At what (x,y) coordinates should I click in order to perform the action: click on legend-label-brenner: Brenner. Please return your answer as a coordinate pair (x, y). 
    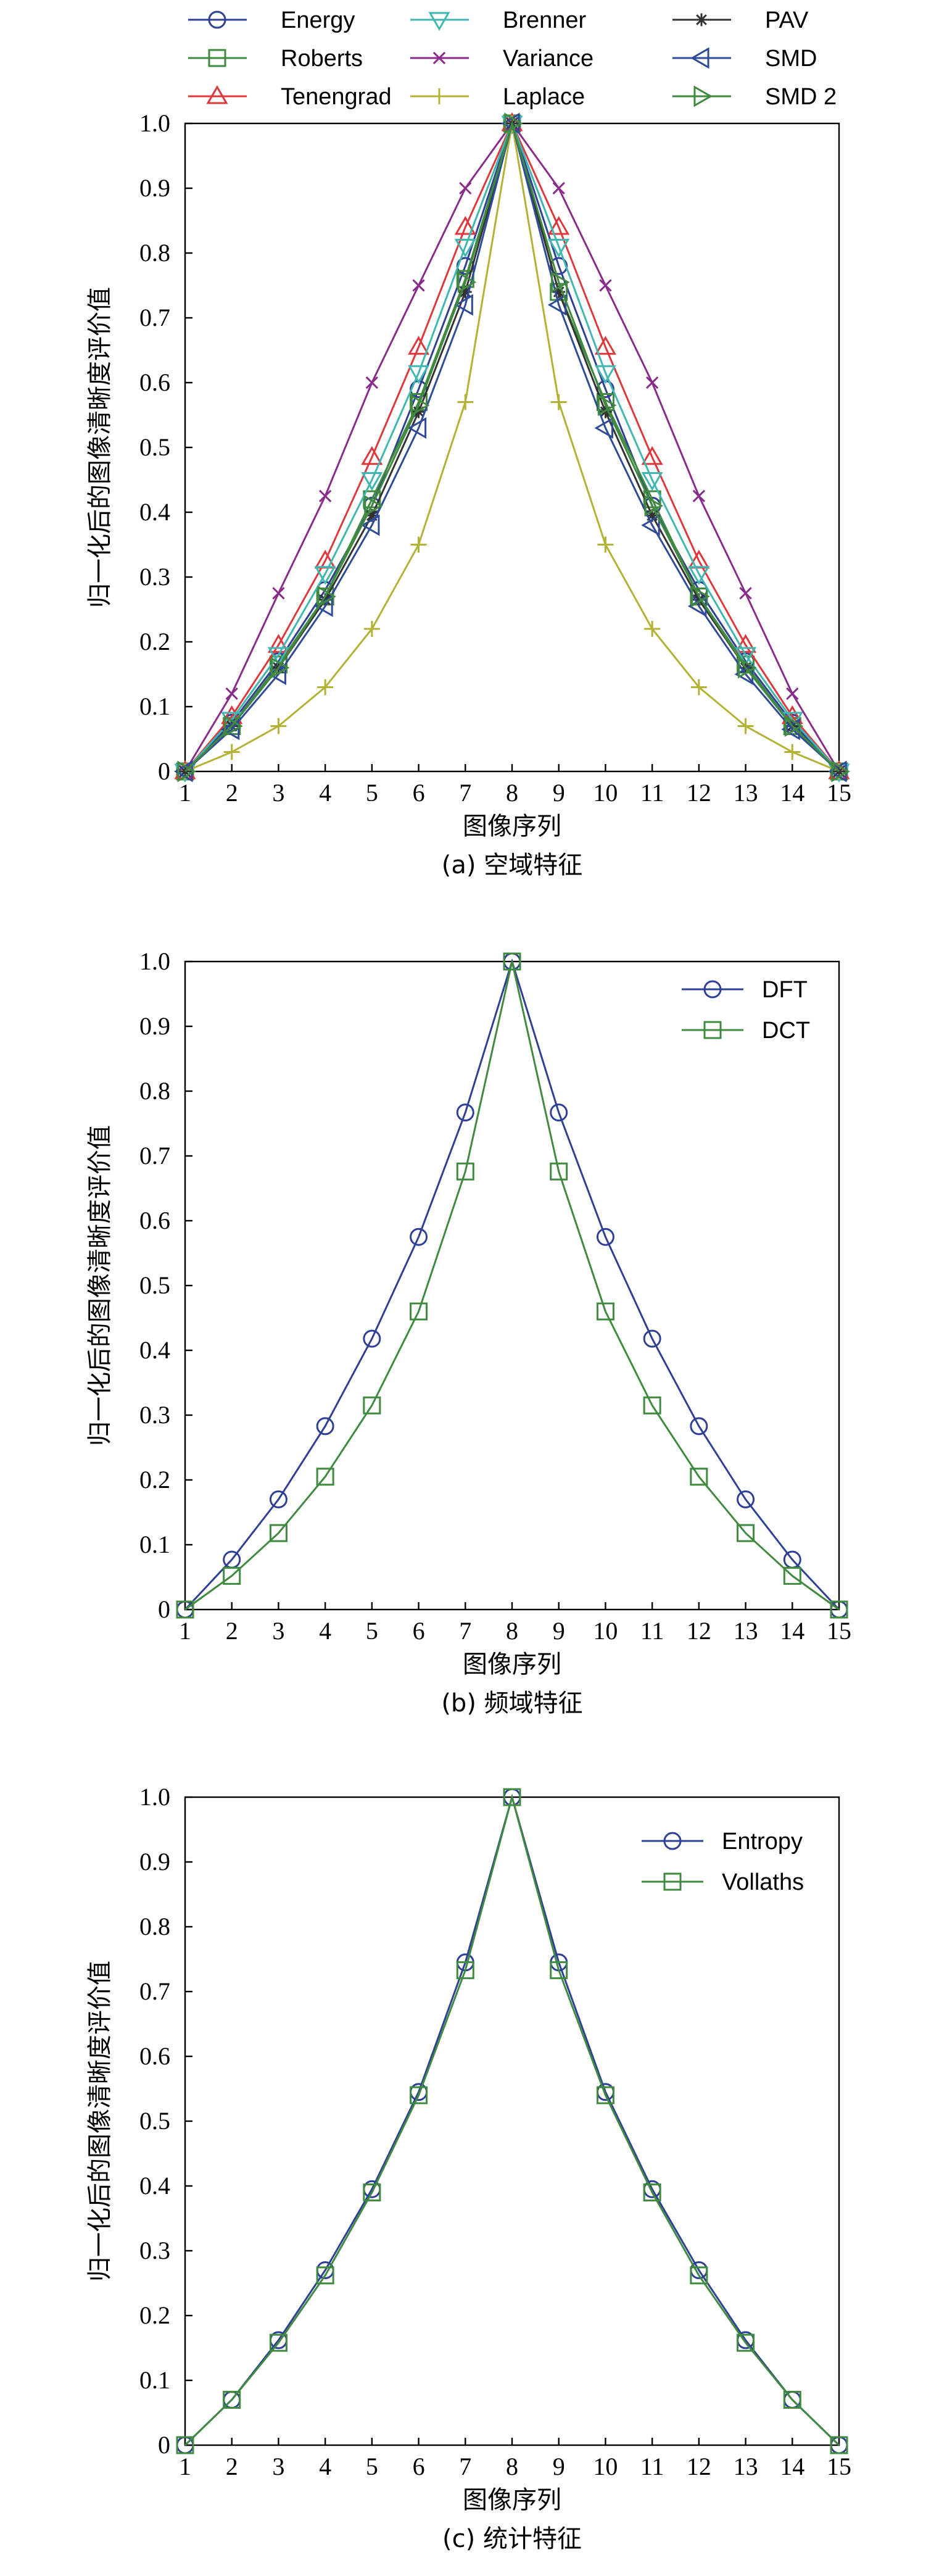
    Looking at the image, I should click on (545, 20).